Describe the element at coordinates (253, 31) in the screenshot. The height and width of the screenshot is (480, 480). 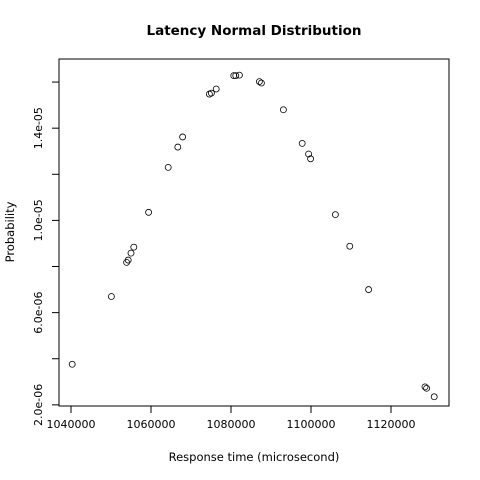
I see `chart-title: Latency Normal Distribution` at that location.